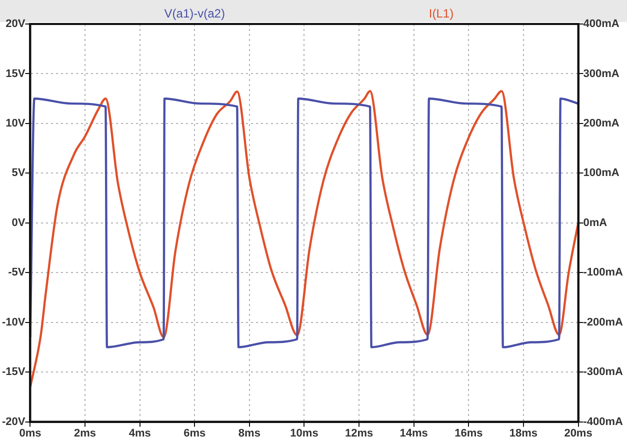 The image size is (627, 442). What do you see at coordinates (19, 173) in the screenshot?
I see `y-tick-label: 5V` at bounding box center [19, 173].